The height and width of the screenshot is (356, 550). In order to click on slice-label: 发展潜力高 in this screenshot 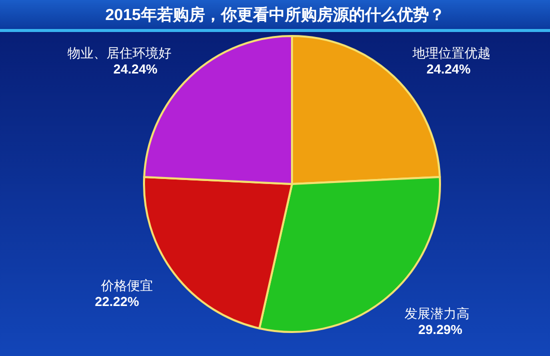, I will do `click(437, 313)`.